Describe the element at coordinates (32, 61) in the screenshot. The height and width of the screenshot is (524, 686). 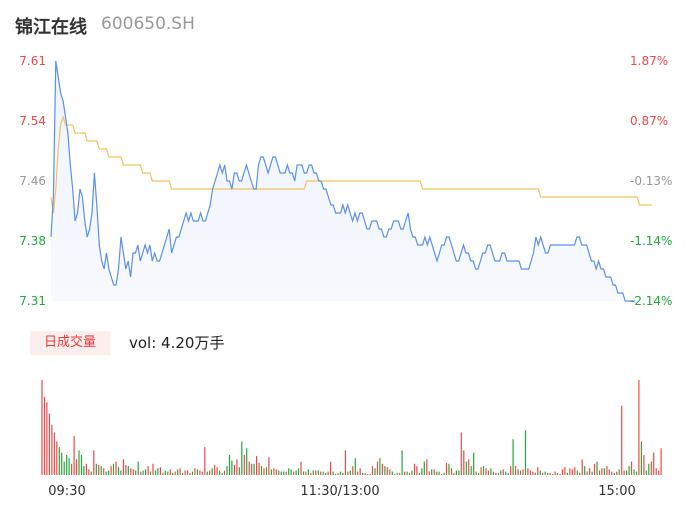
I see `price-tick-label: 7.61` at that location.